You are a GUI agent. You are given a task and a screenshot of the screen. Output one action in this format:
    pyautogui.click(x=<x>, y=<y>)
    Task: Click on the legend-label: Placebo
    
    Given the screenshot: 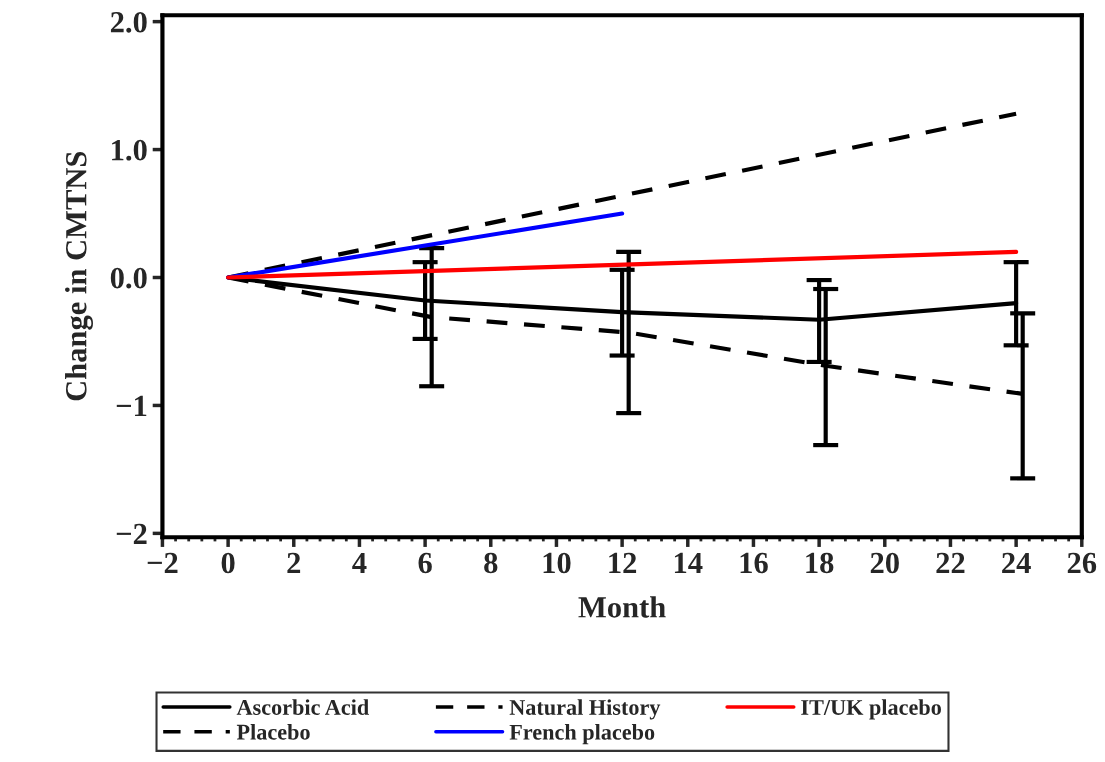 What is the action you would take?
    pyautogui.click(x=273, y=732)
    